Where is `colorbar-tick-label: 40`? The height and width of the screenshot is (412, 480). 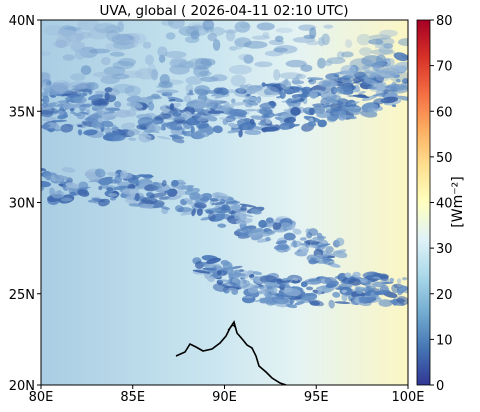 colorbar-tick-label: 40 is located at coordinates (444, 204).